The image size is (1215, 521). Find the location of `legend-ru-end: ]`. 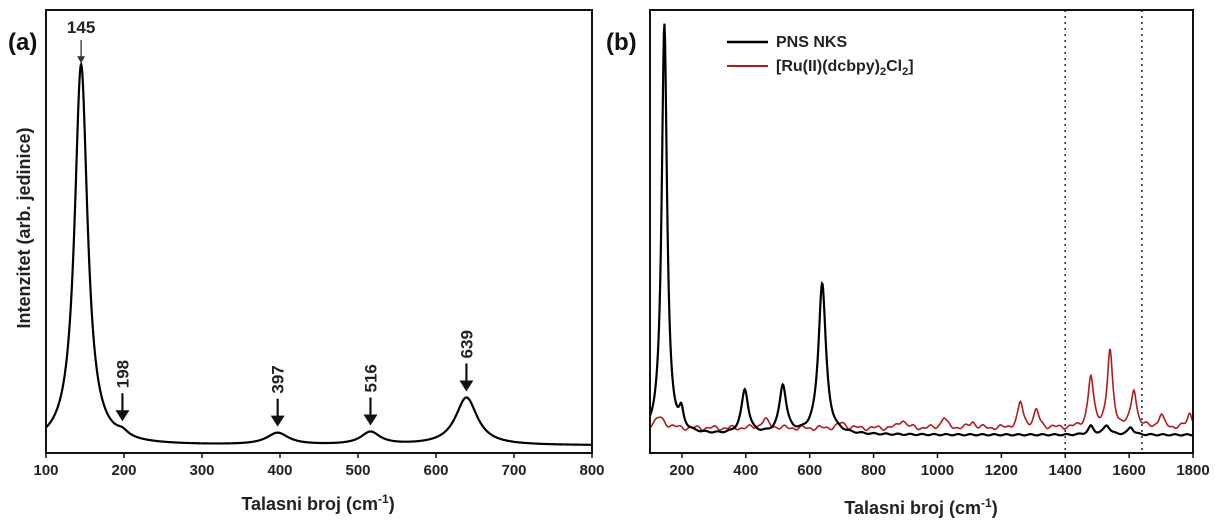

legend-ru-end: ] is located at coordinates (910, 66).